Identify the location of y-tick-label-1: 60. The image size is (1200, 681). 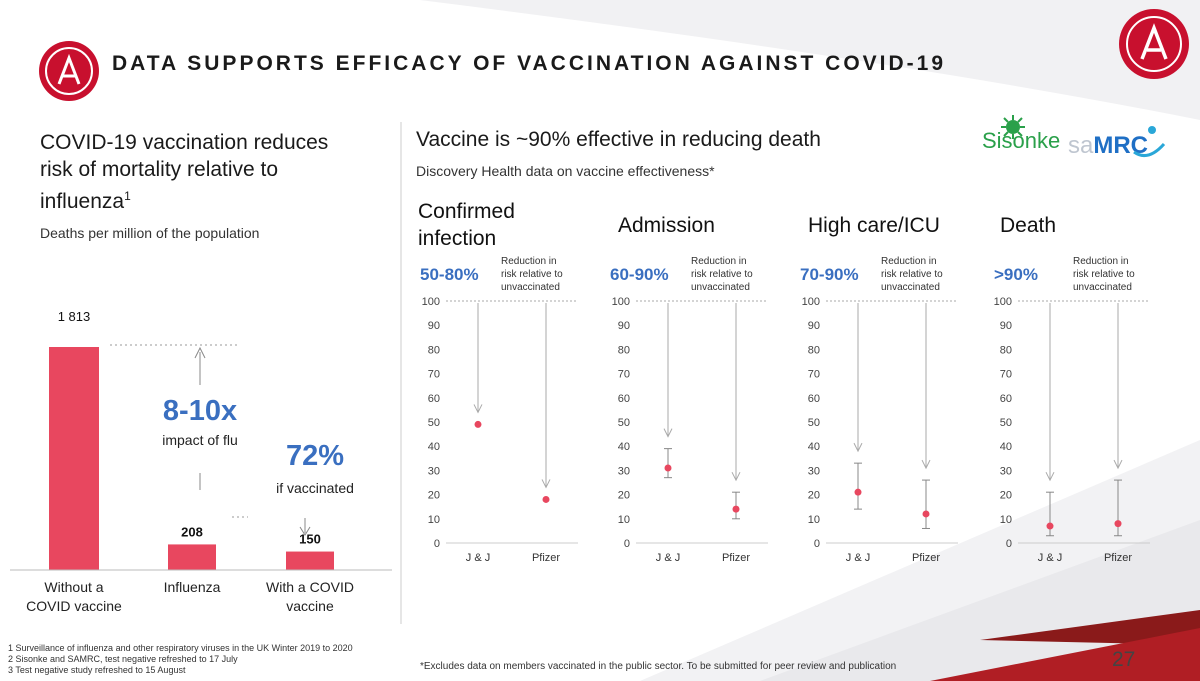
(624, 399).